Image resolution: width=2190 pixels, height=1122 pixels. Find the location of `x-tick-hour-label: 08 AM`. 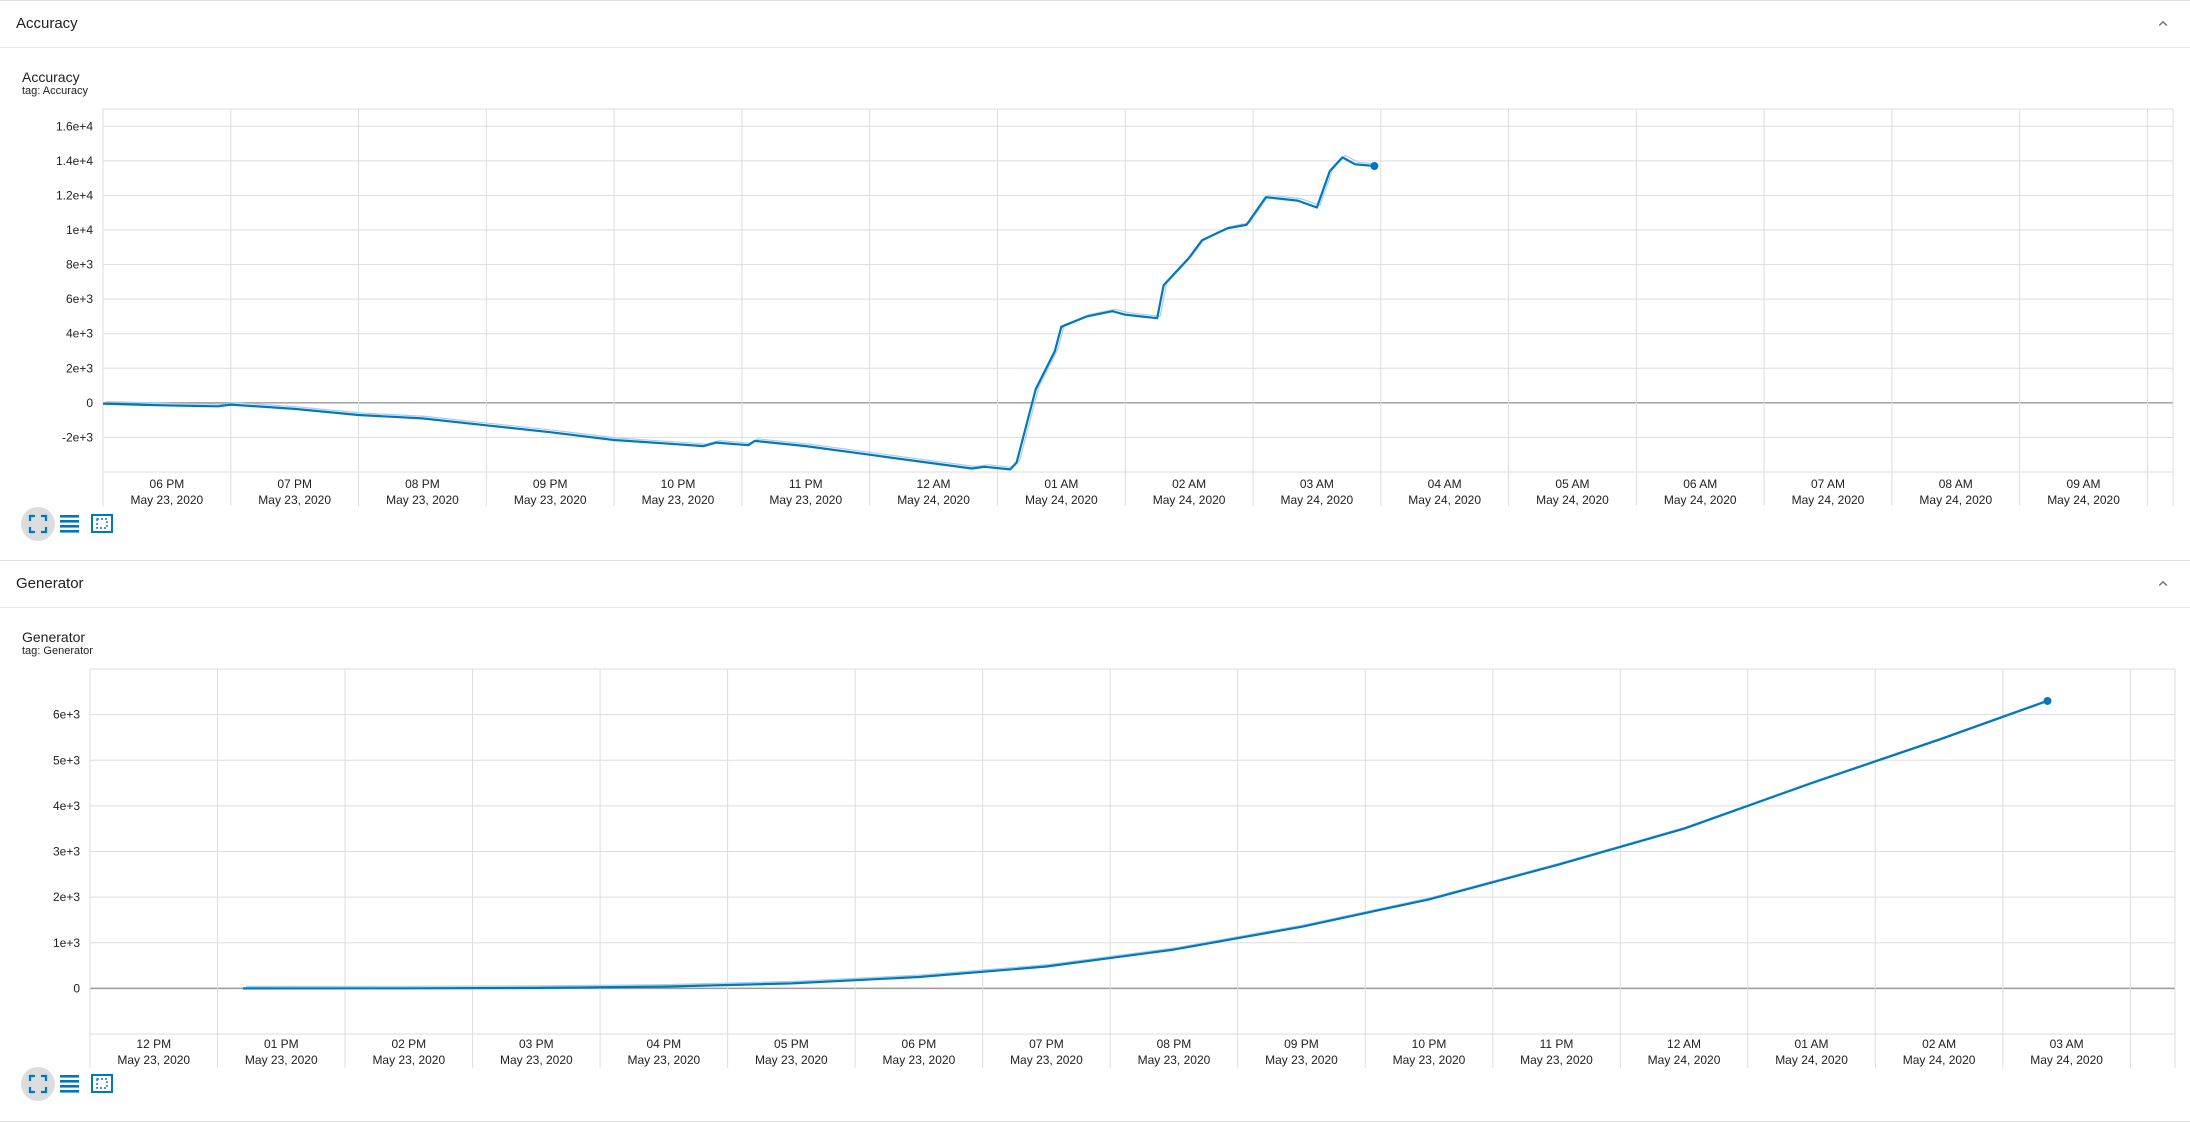

x-tick-hour-label: 08 AM is located at coordinates (1956, 484).